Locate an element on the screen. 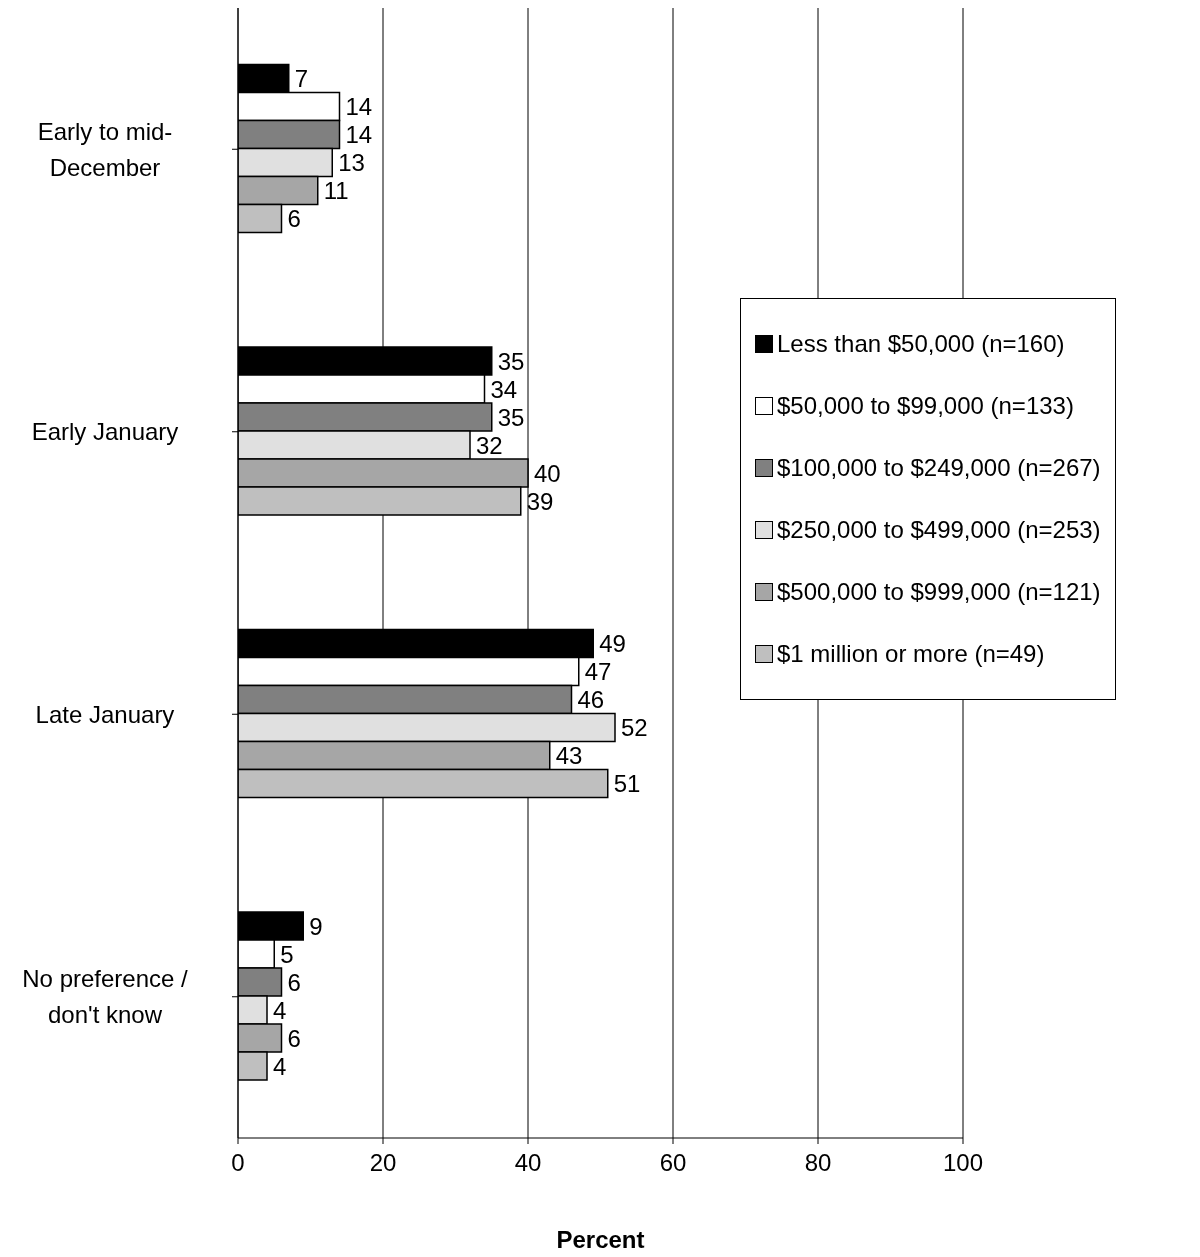 This screenshot has height=1257, width=1200. data-label: 34 is located at coordinates (504, 389).